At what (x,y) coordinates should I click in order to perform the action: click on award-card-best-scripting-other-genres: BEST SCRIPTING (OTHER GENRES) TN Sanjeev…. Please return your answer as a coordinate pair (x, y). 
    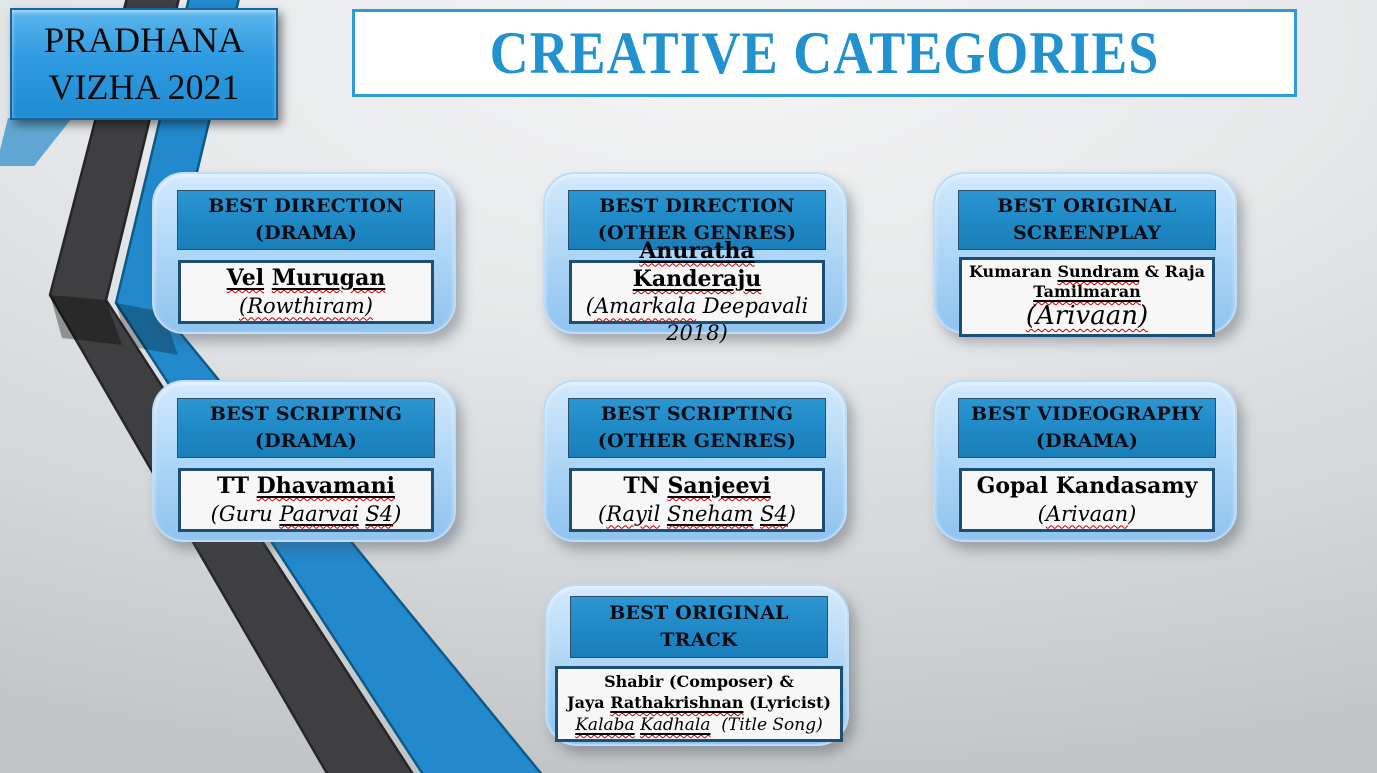
    Looking at the image, I should click on (695, 461).